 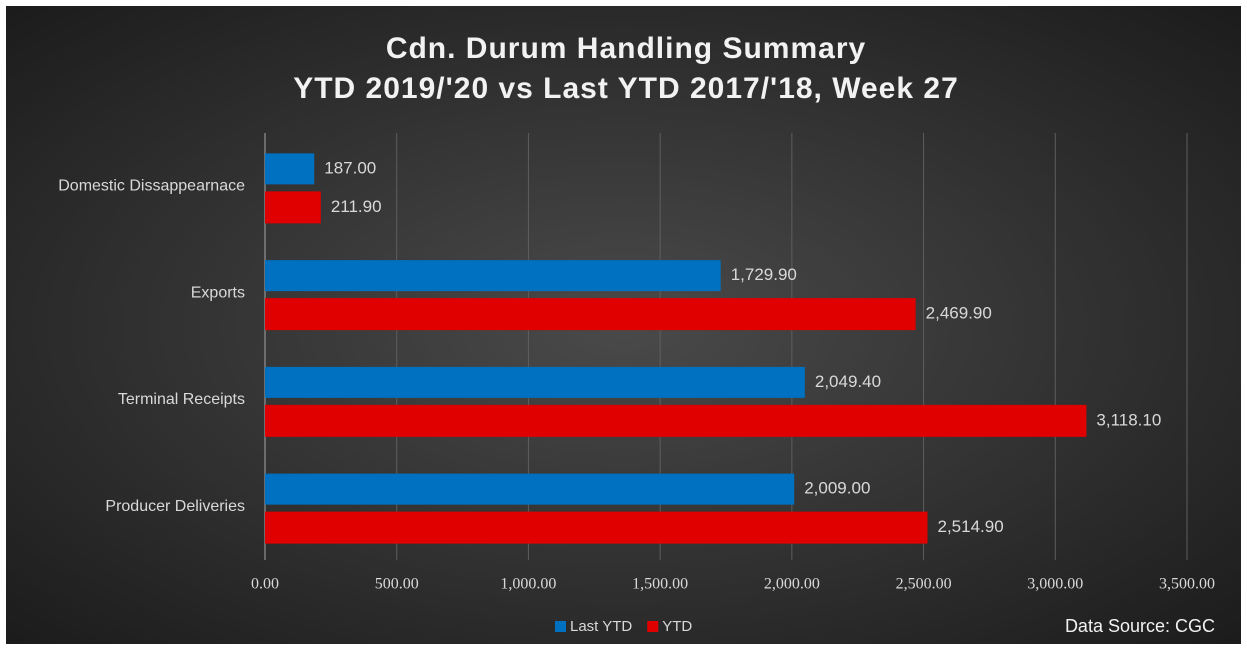 What do you see at coordinates (601, 626) in the screenshot?
I see `legend-label: Last YTD` at bounding box center [601, 626].